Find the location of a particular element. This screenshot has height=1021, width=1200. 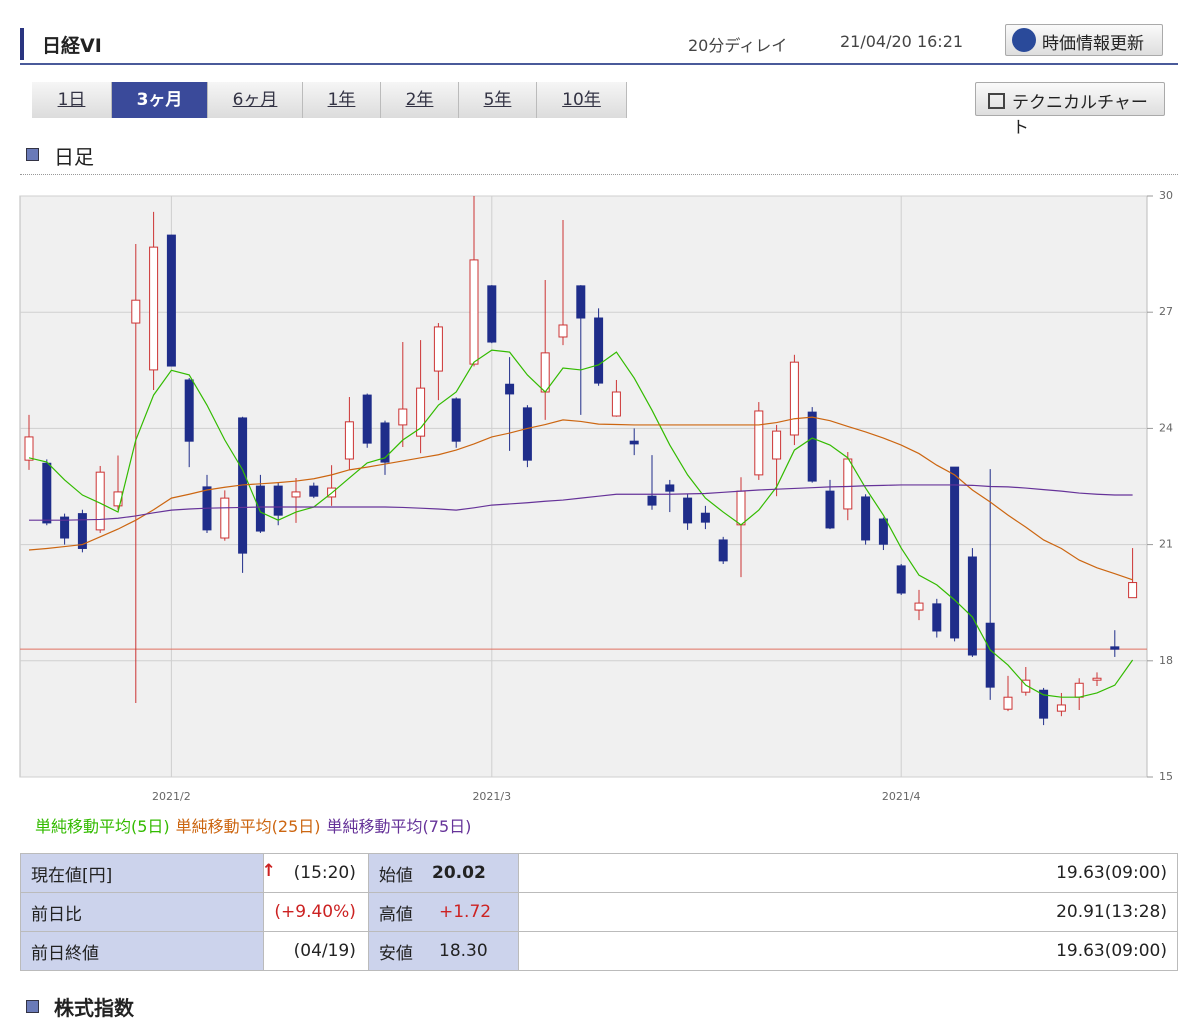

technical-label: テクニカルチャート is located at coordinates (1080, 115).